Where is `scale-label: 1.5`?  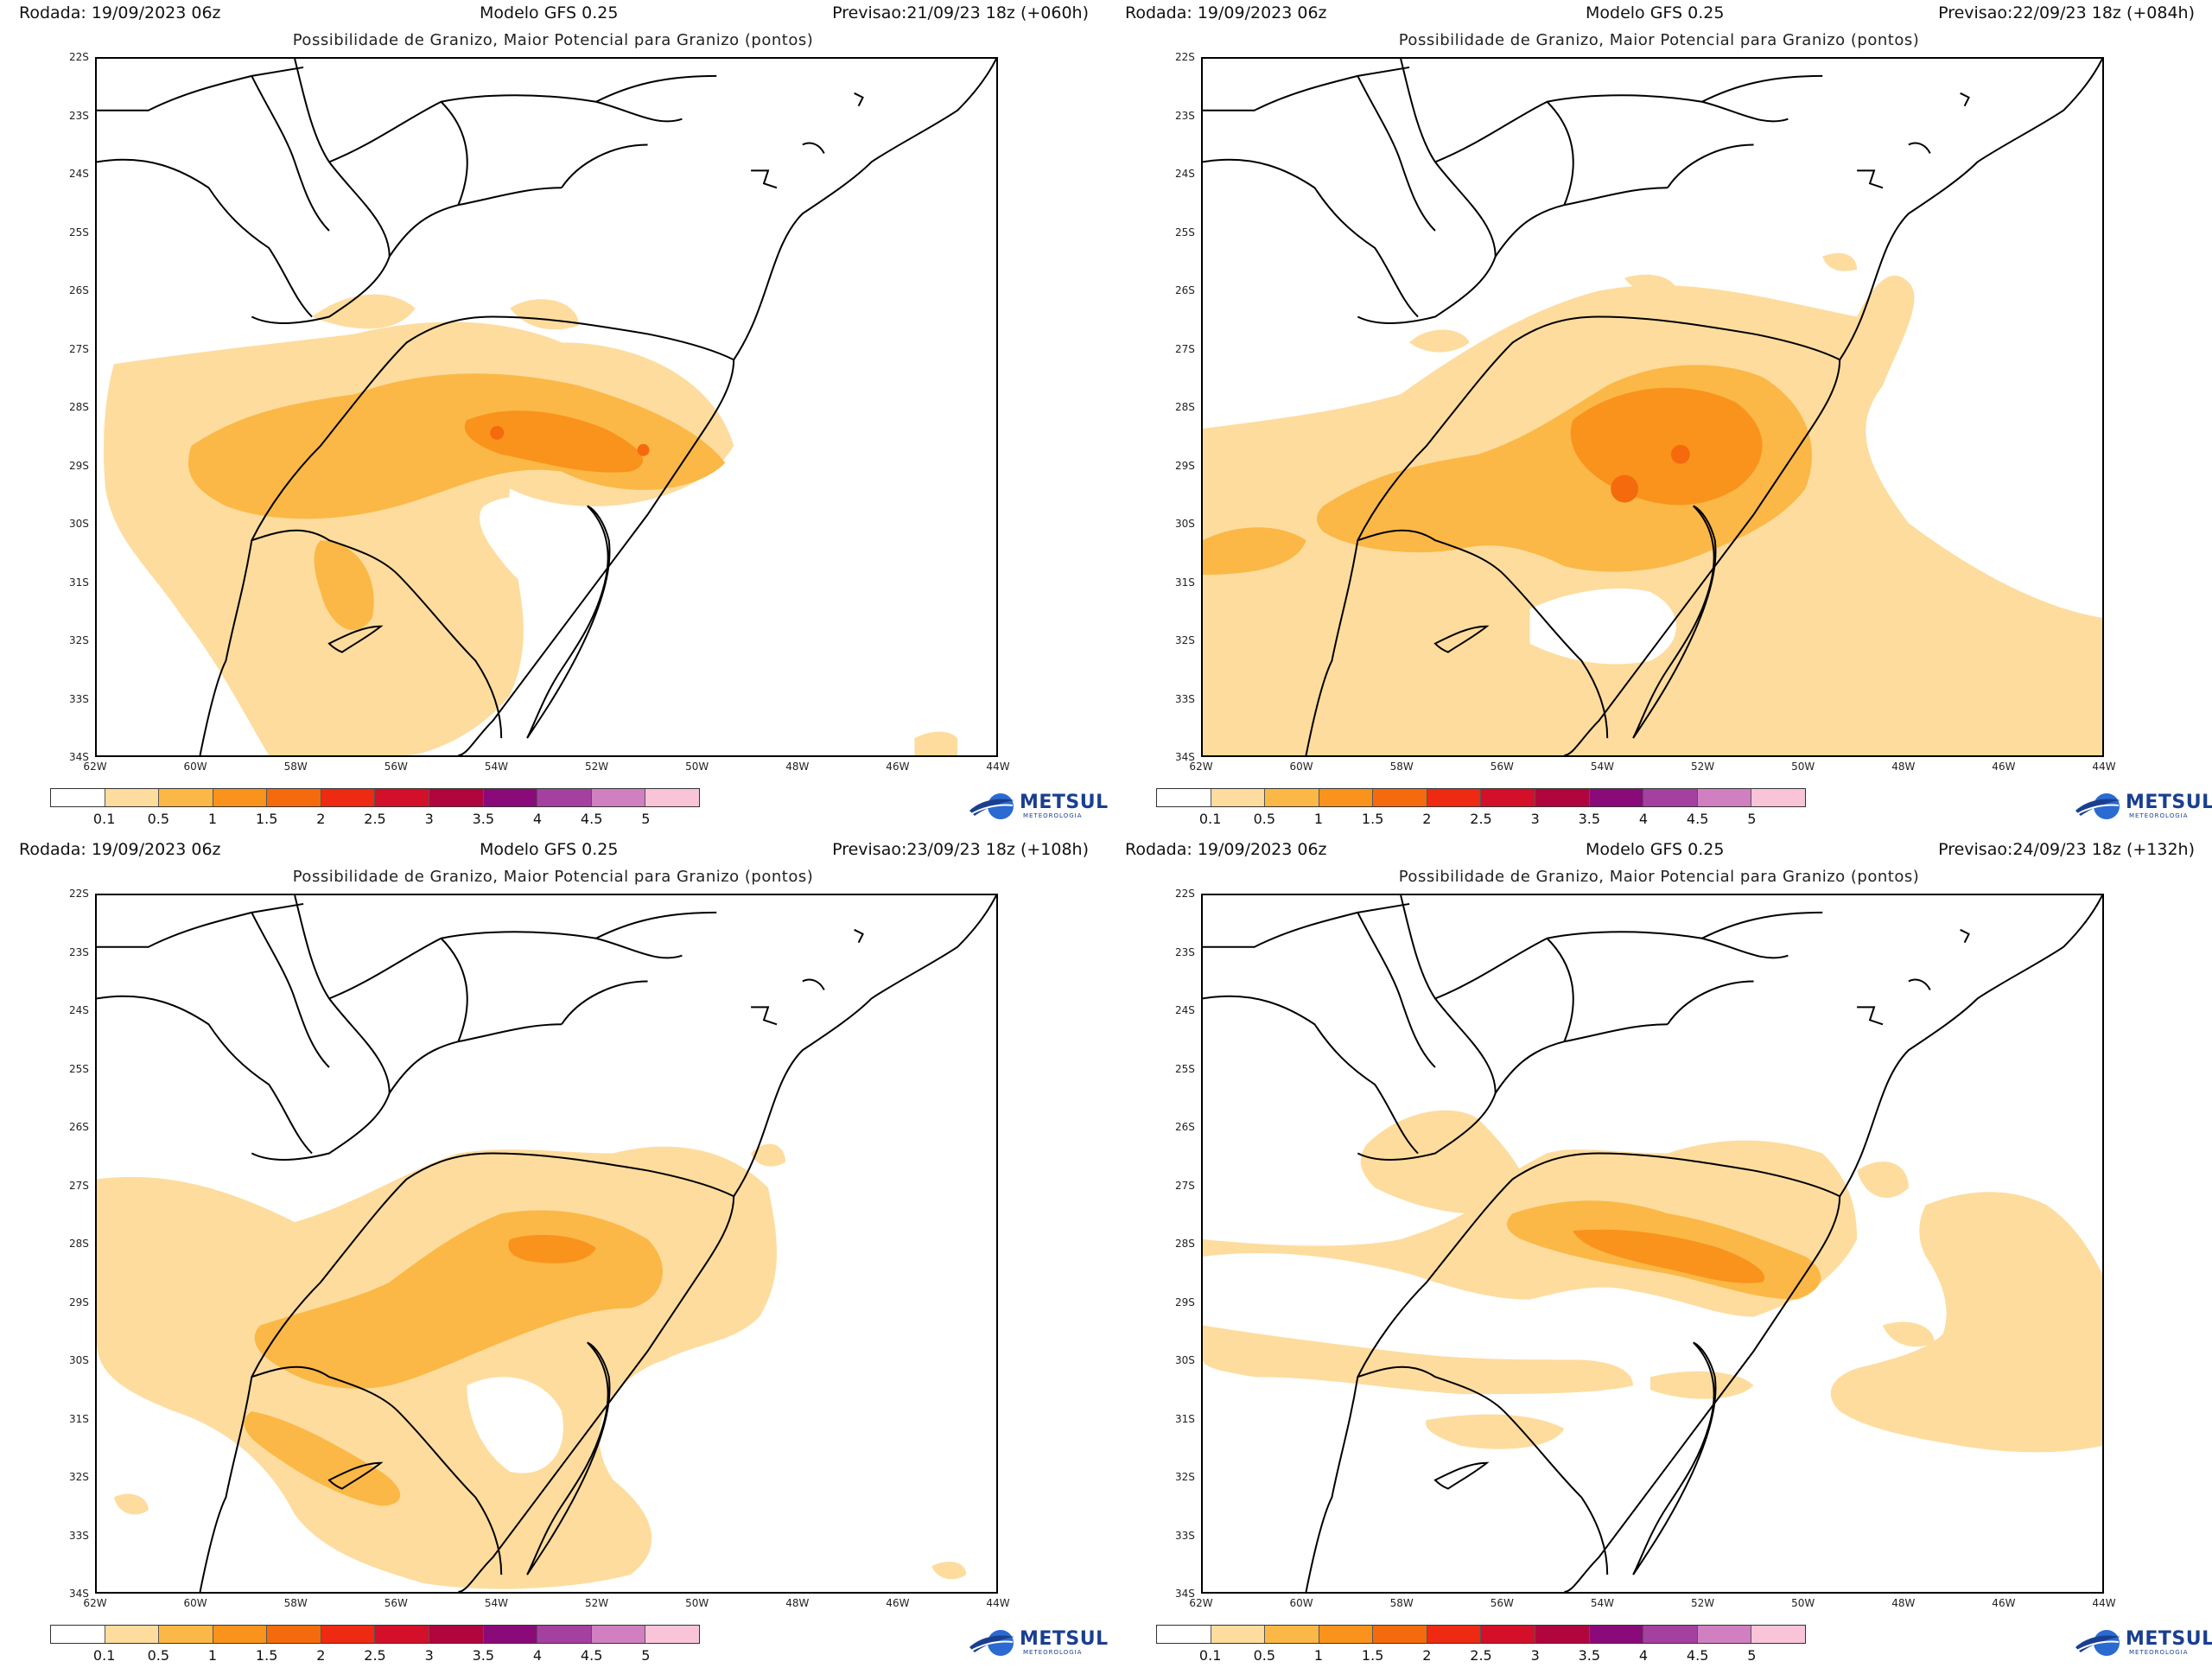 scale-label: 1.5 is located at coordinates (1372, 1655).